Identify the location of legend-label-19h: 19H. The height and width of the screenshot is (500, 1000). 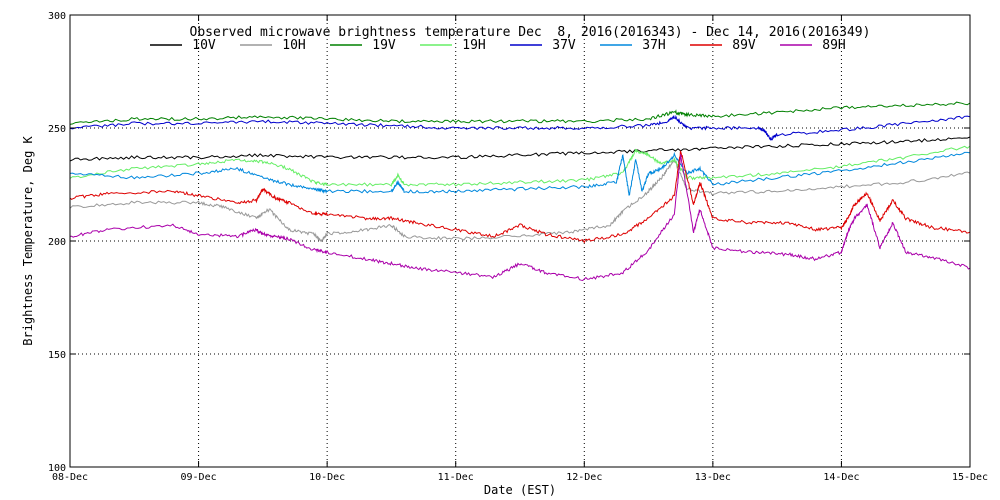
(473, 45).